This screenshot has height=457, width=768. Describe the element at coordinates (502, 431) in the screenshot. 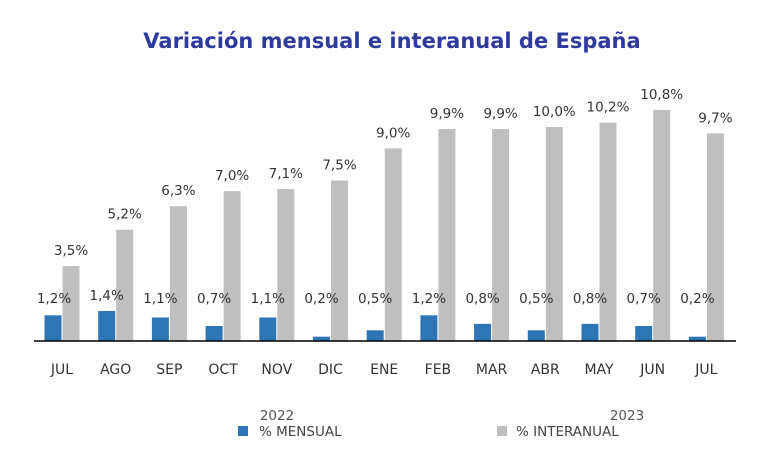

I see `legend-swatch-interanual` at that location.